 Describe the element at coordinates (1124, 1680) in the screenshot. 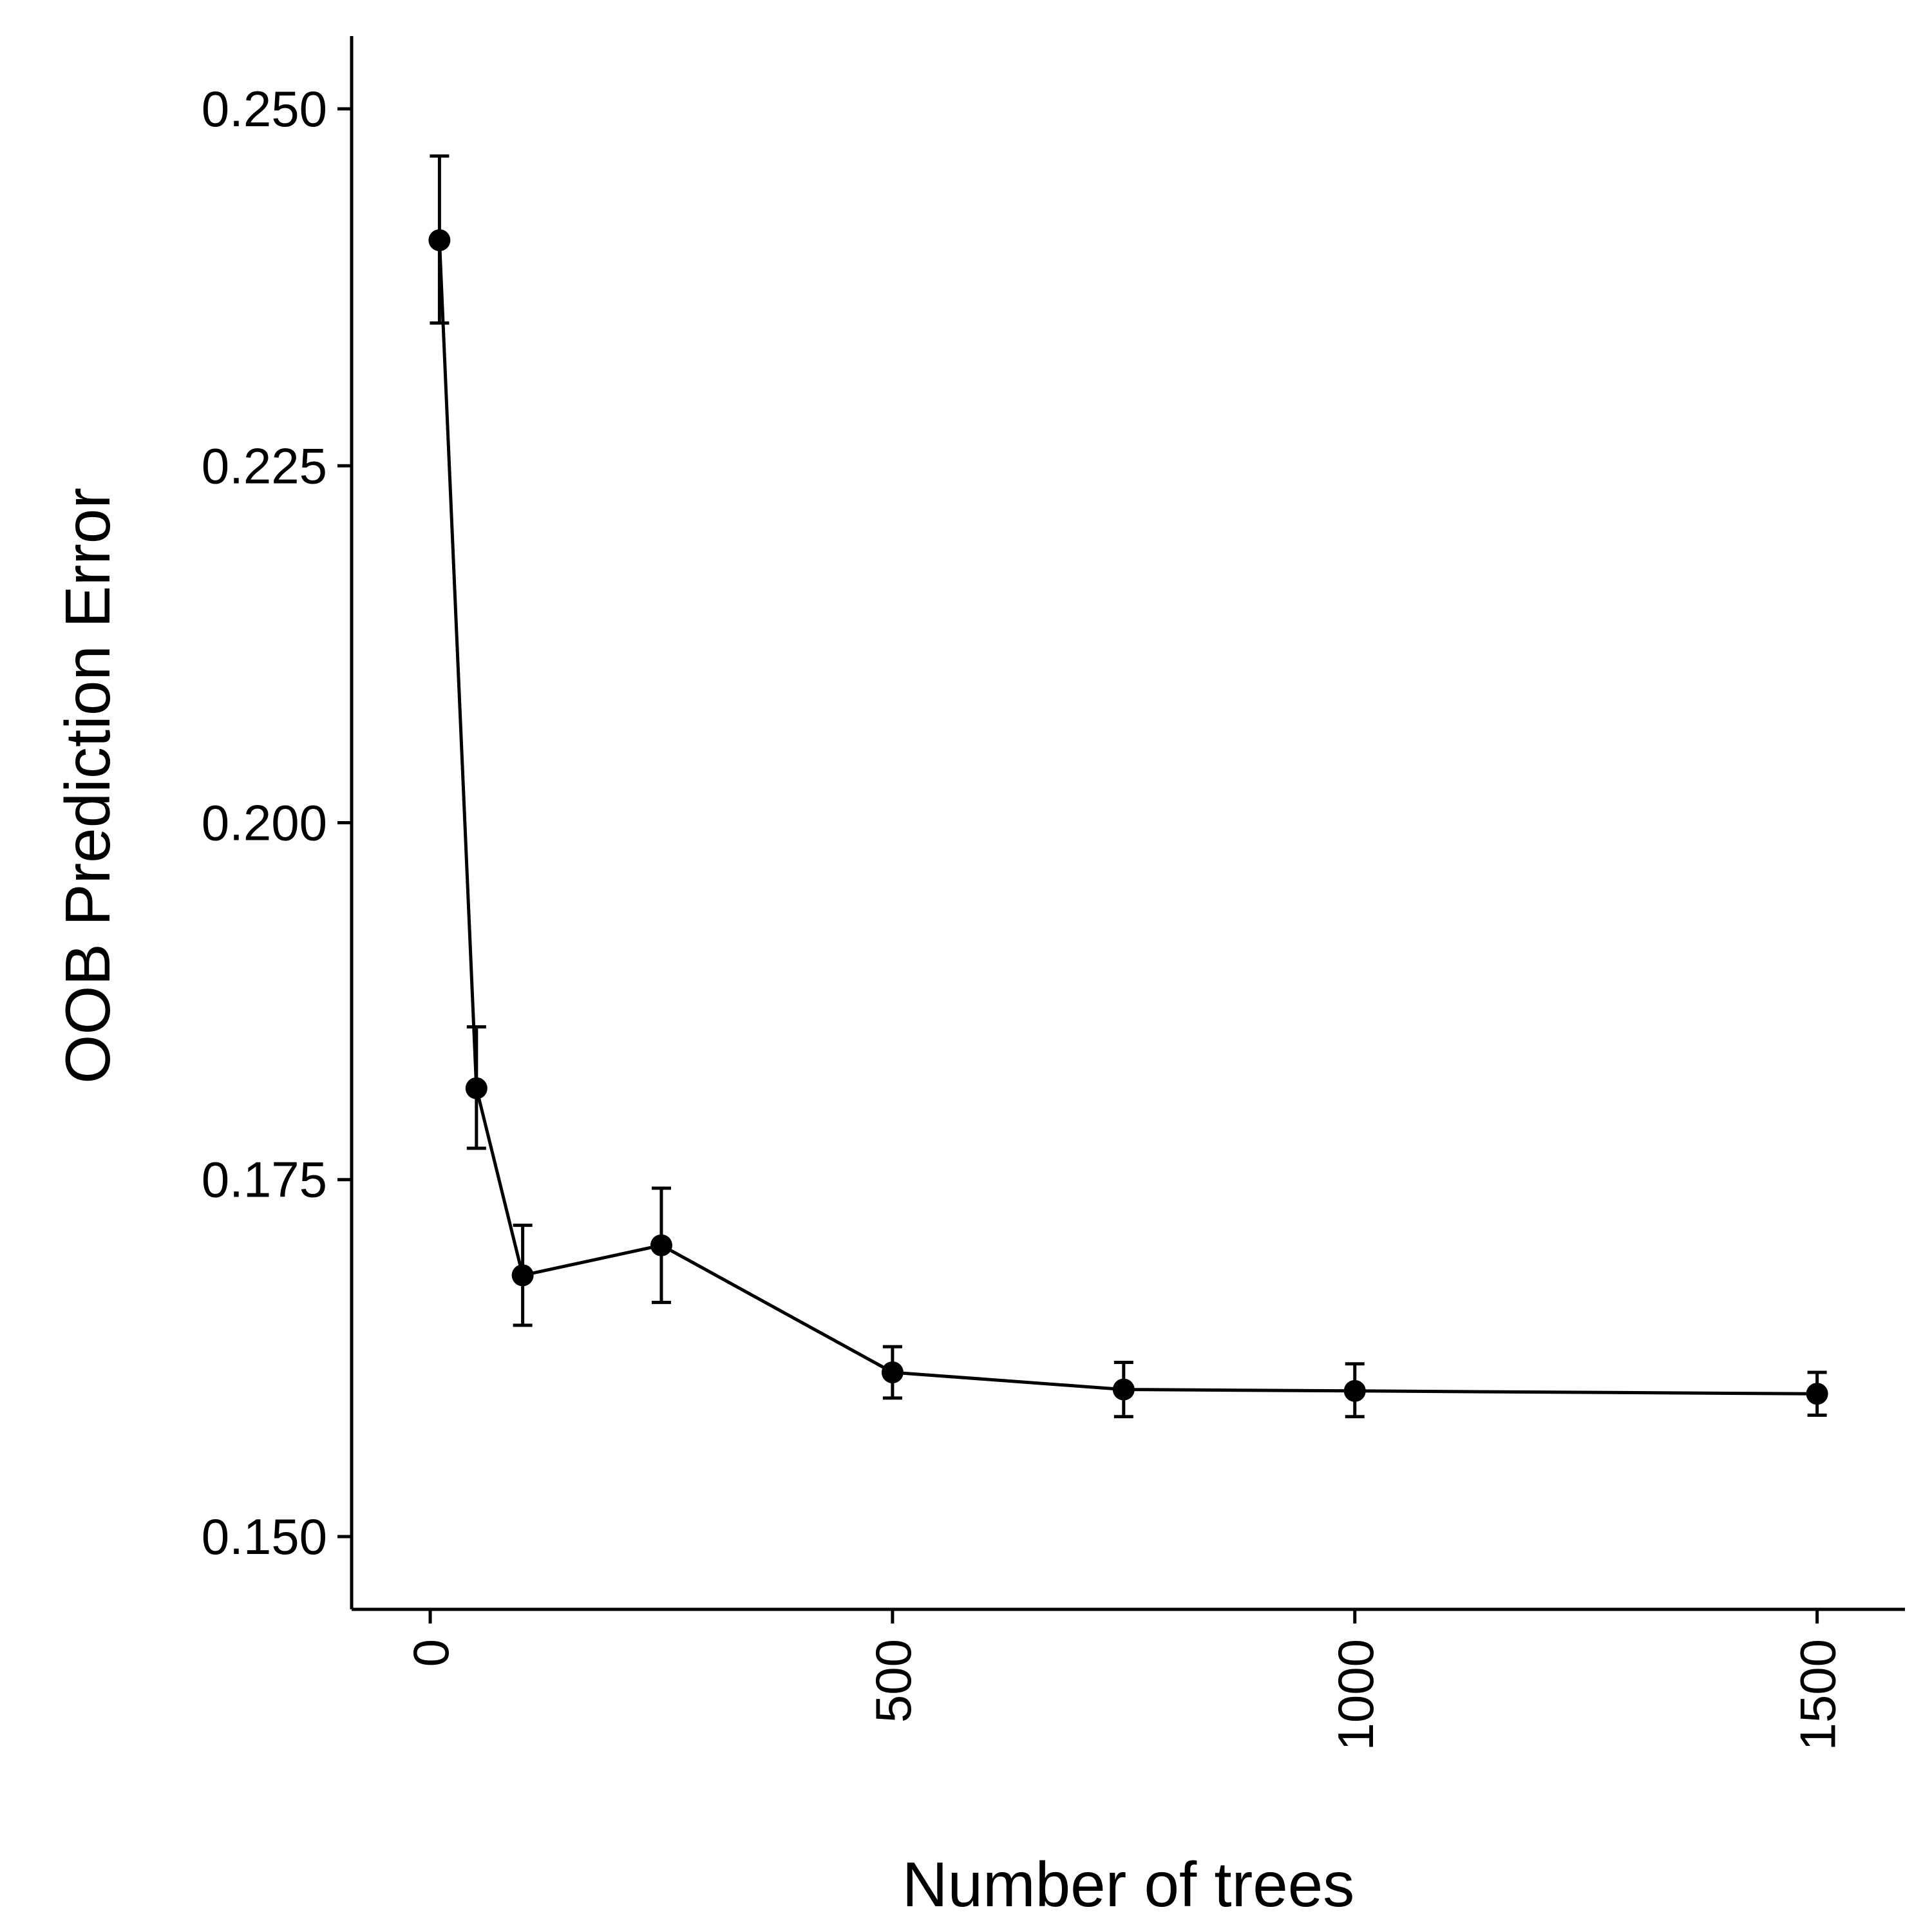

I see `x-axis-ticks: 0 500 1000 1500` at that location.